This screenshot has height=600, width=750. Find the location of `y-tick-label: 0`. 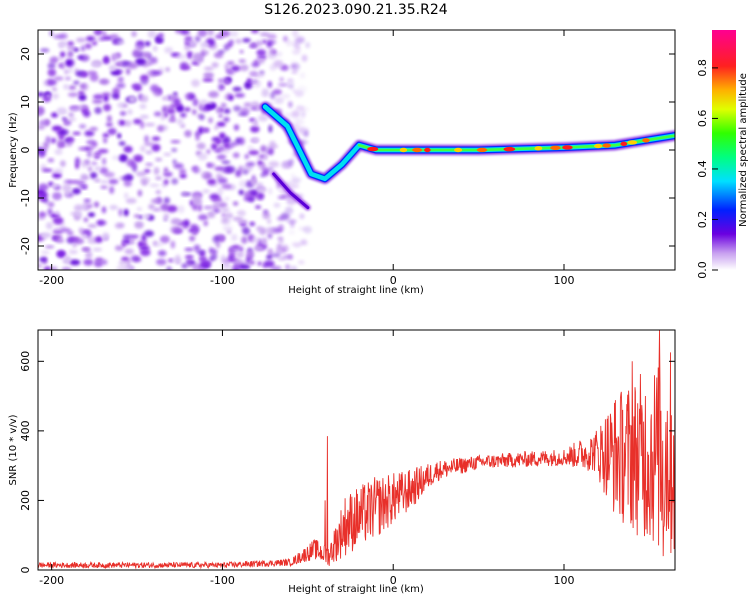

y-tick-label: 0 is located at coordinates (25, 150).